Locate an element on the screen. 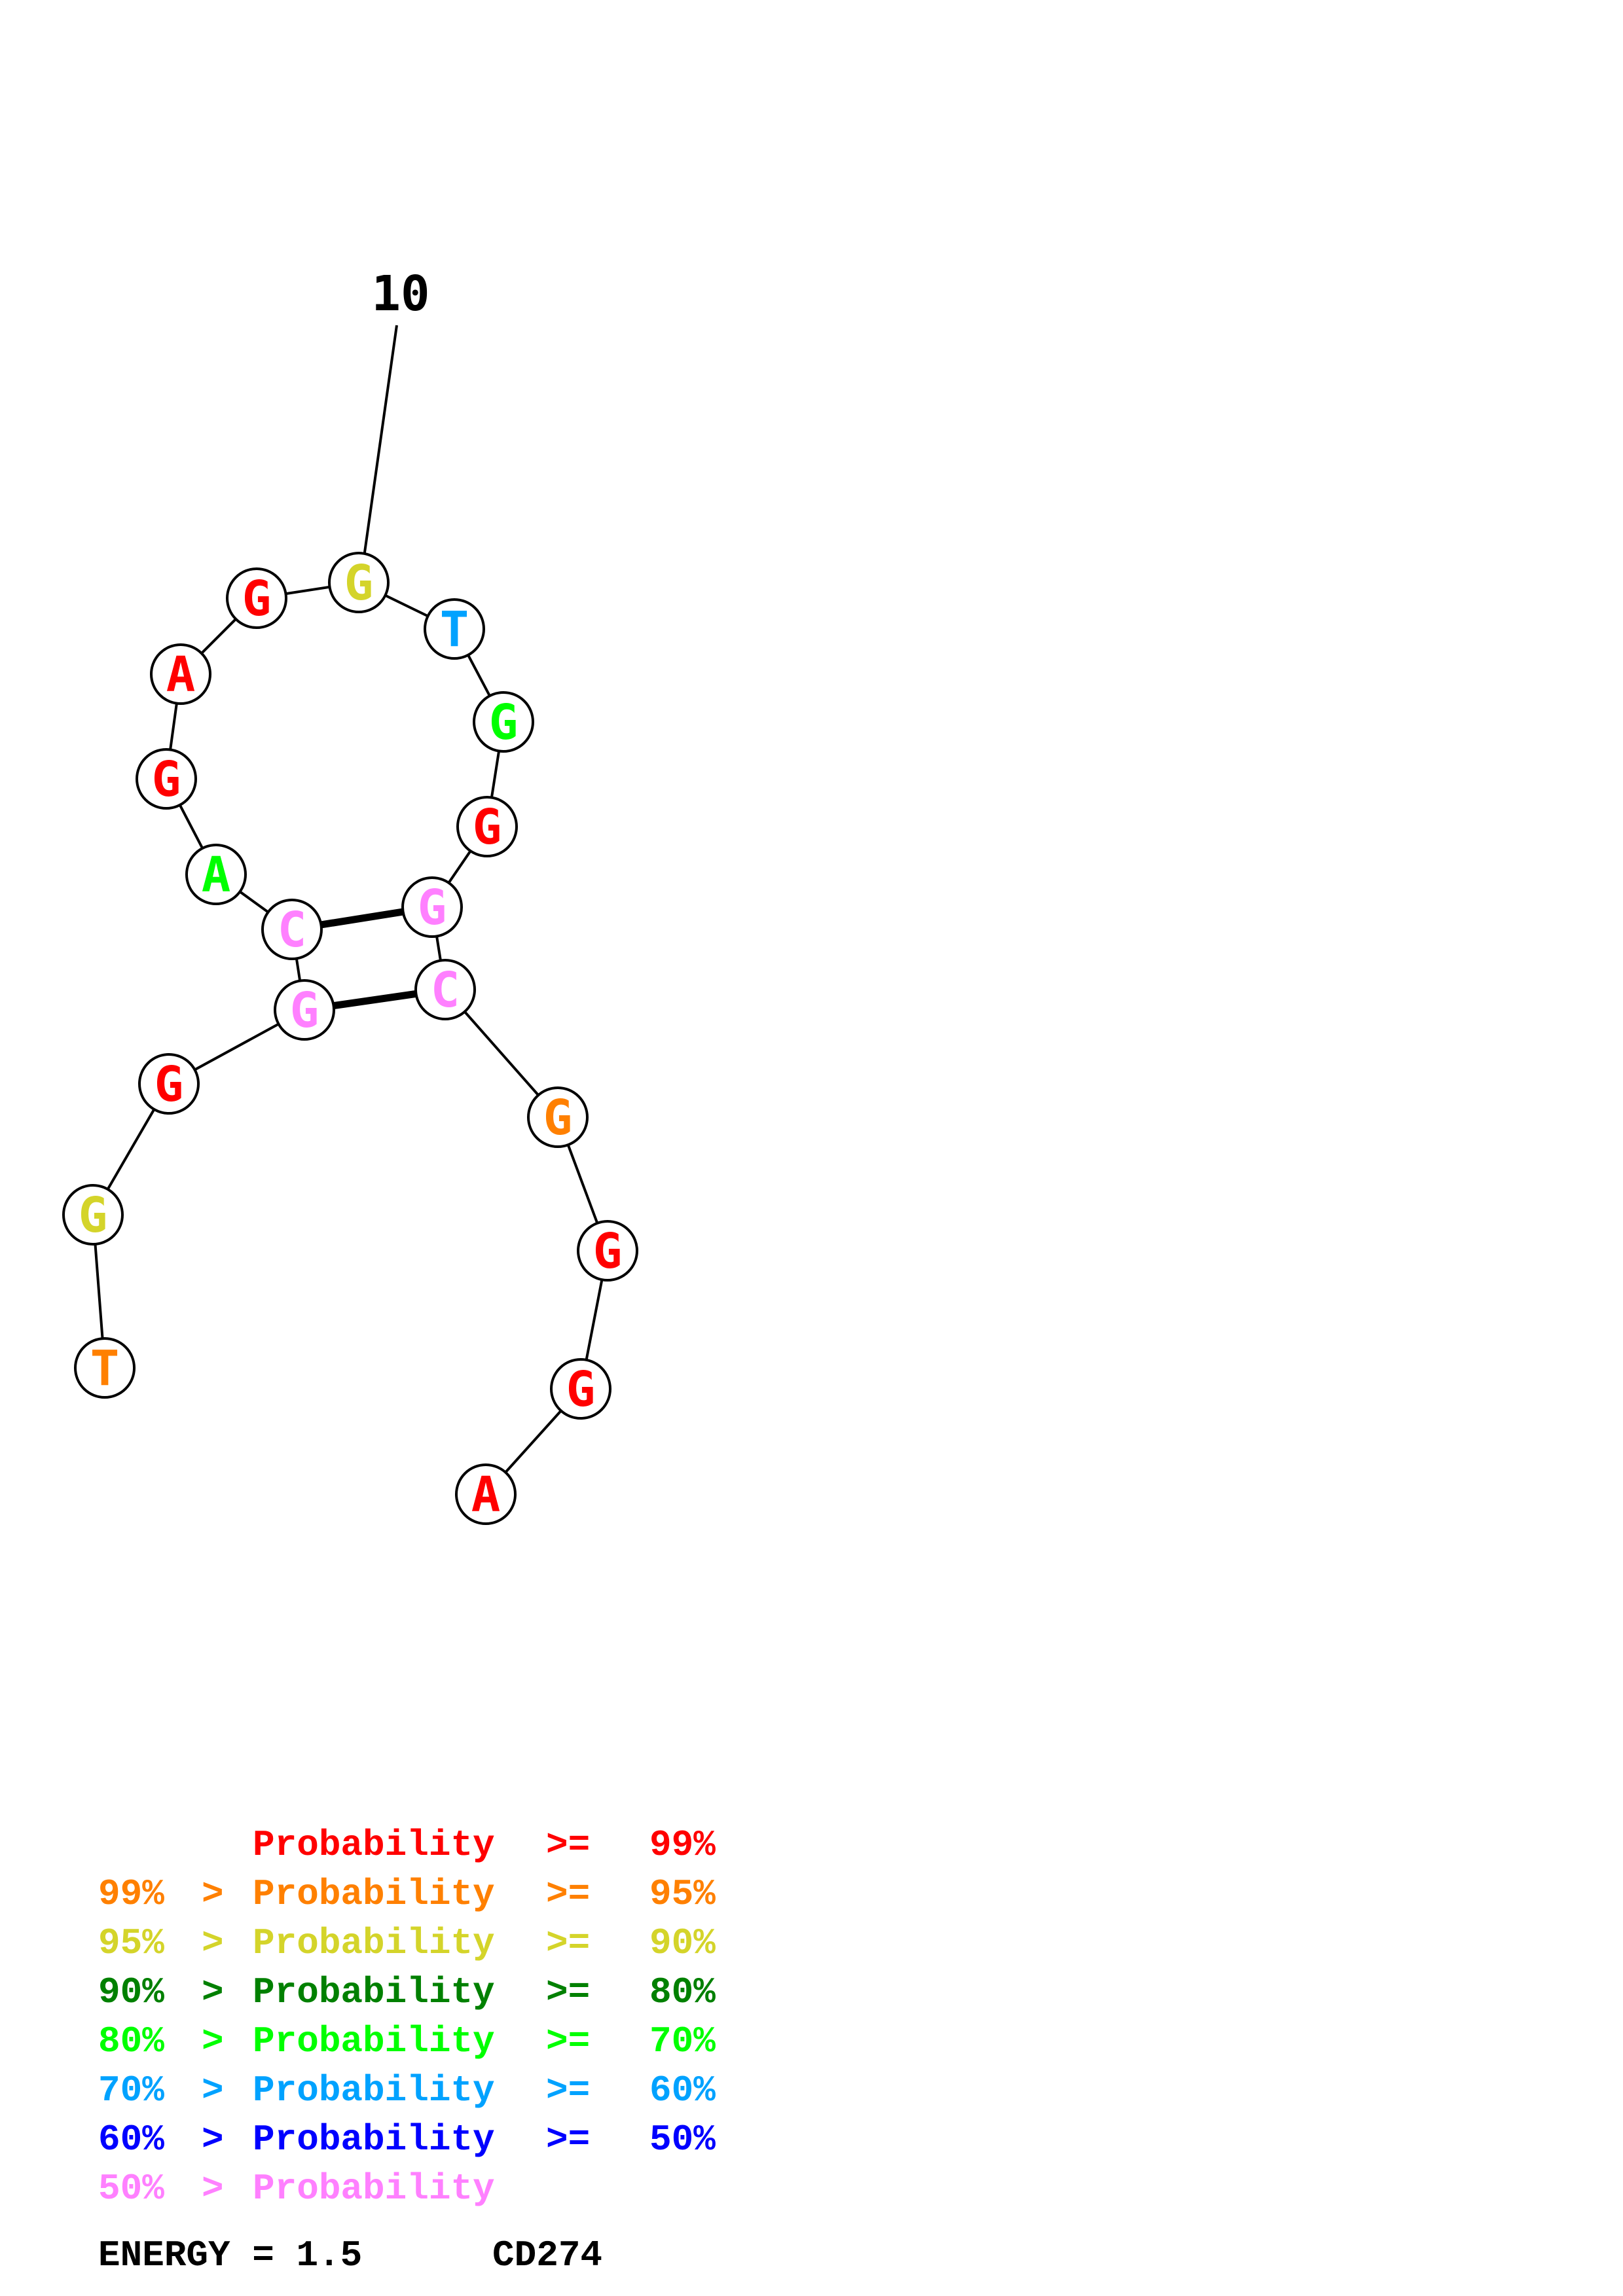  legend-lower-bound: 70% is located at coordinates (131, 2090).